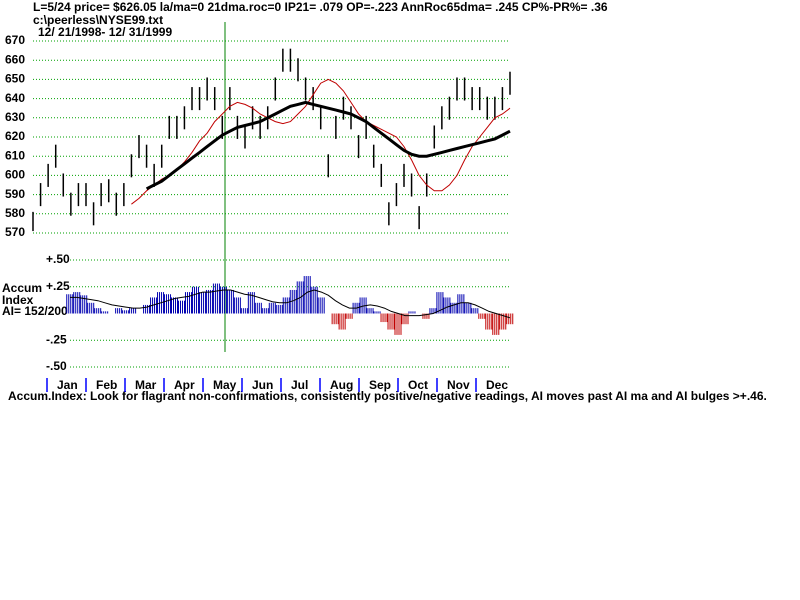 This screenshot has height=600, width=800. Describe the element at coordinates (290, 304) in the screenshot. I see `ai-moving-average` at that location.